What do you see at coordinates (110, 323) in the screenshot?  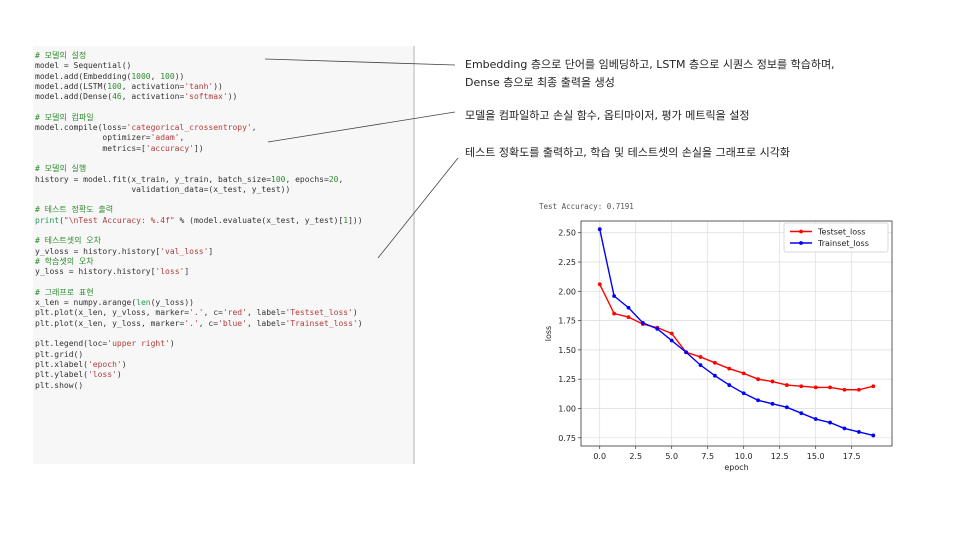 I see `code-token: plt.plot(x_len, y_loss, marker=` at bounding box center [110, 323].